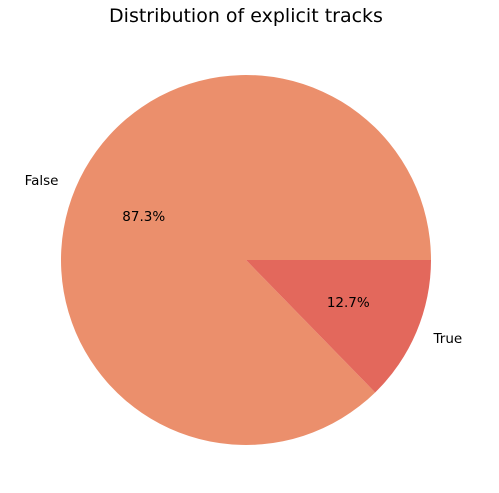  What do you see at coordinates (338, 326) in the screenshot?
I see `pie-slice-true` at bounding box center [338, 326].